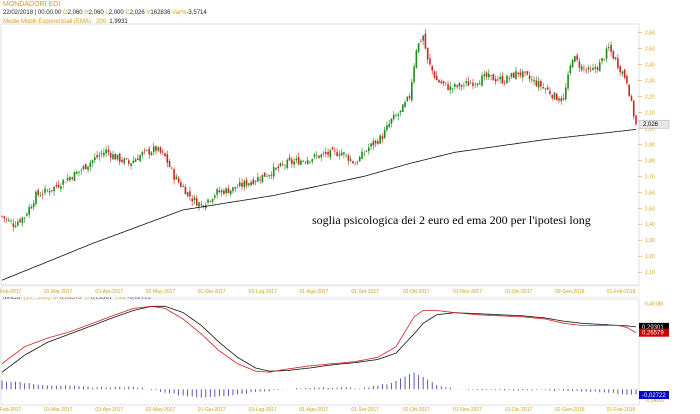  What do you see at coordinates (101, 22) in the screenshot?
I see `ema-period: 200` at bounding box center [101, 22].